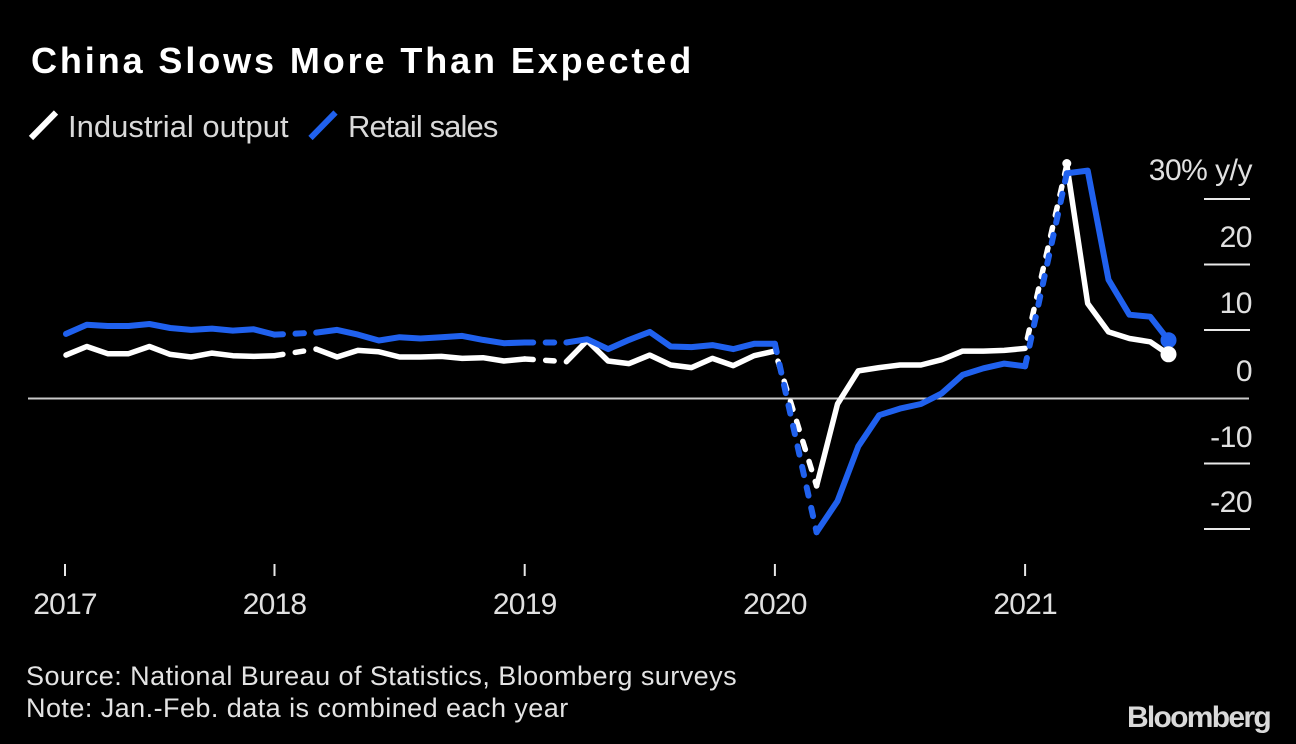  I want to click on svg-text: China Slows More Than Expected, so click(362, 60).